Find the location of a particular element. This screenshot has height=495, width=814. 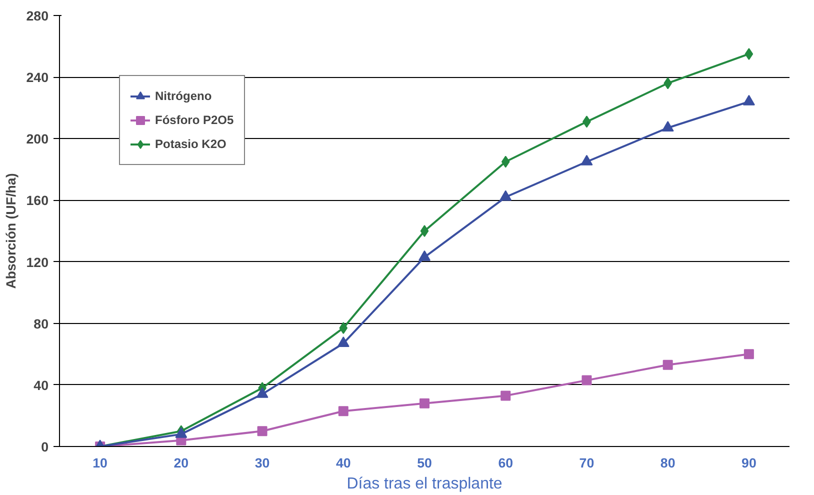

x-tick-label: 80 is located at coordinates (668, 463).